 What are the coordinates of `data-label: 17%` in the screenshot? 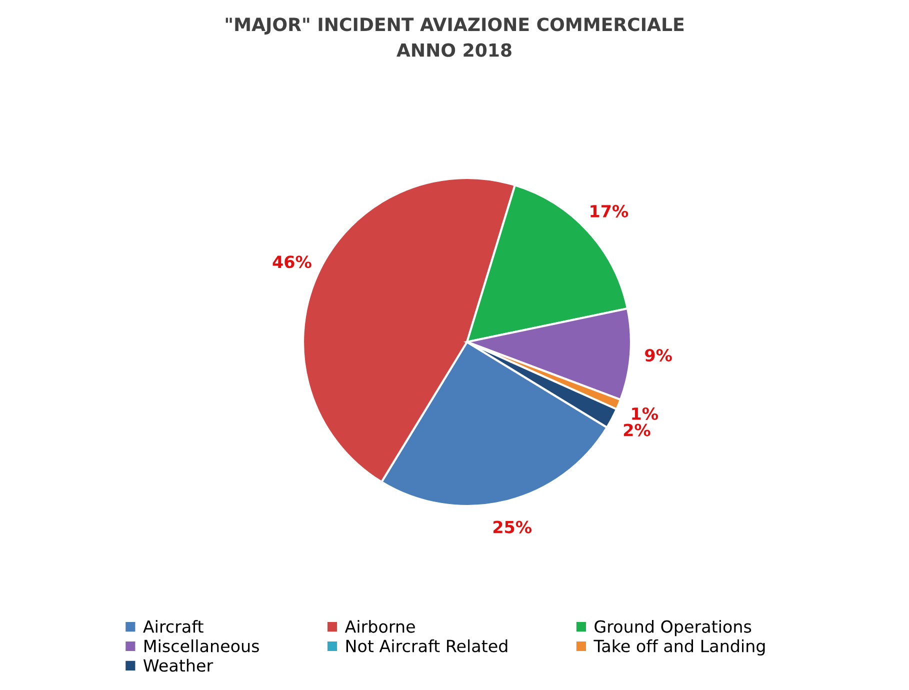 It's located at (609, 211).